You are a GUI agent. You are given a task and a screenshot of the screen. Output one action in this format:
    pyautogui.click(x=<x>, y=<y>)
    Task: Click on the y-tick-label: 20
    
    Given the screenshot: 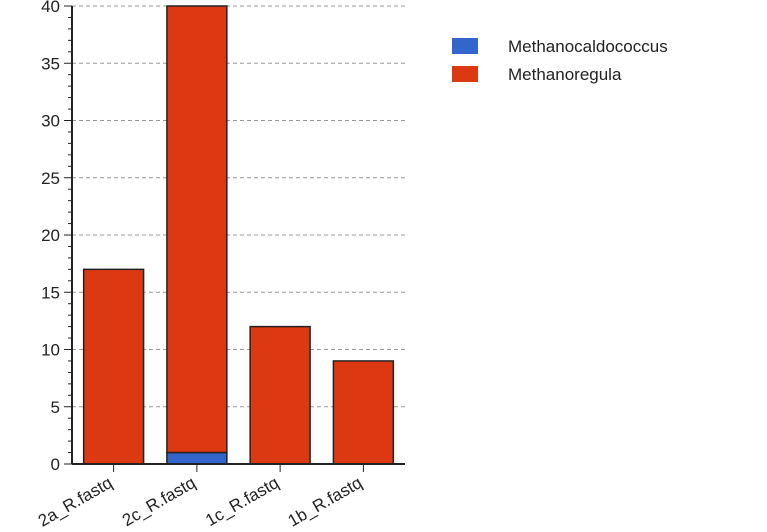 What is the action you would take?
    pyautogui.click(x=50, y=235)
    